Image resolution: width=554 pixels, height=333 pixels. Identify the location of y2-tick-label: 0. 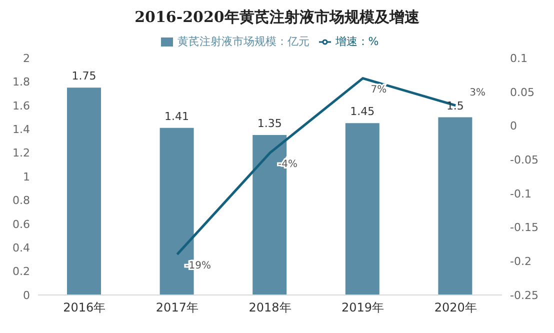
(513, 126).